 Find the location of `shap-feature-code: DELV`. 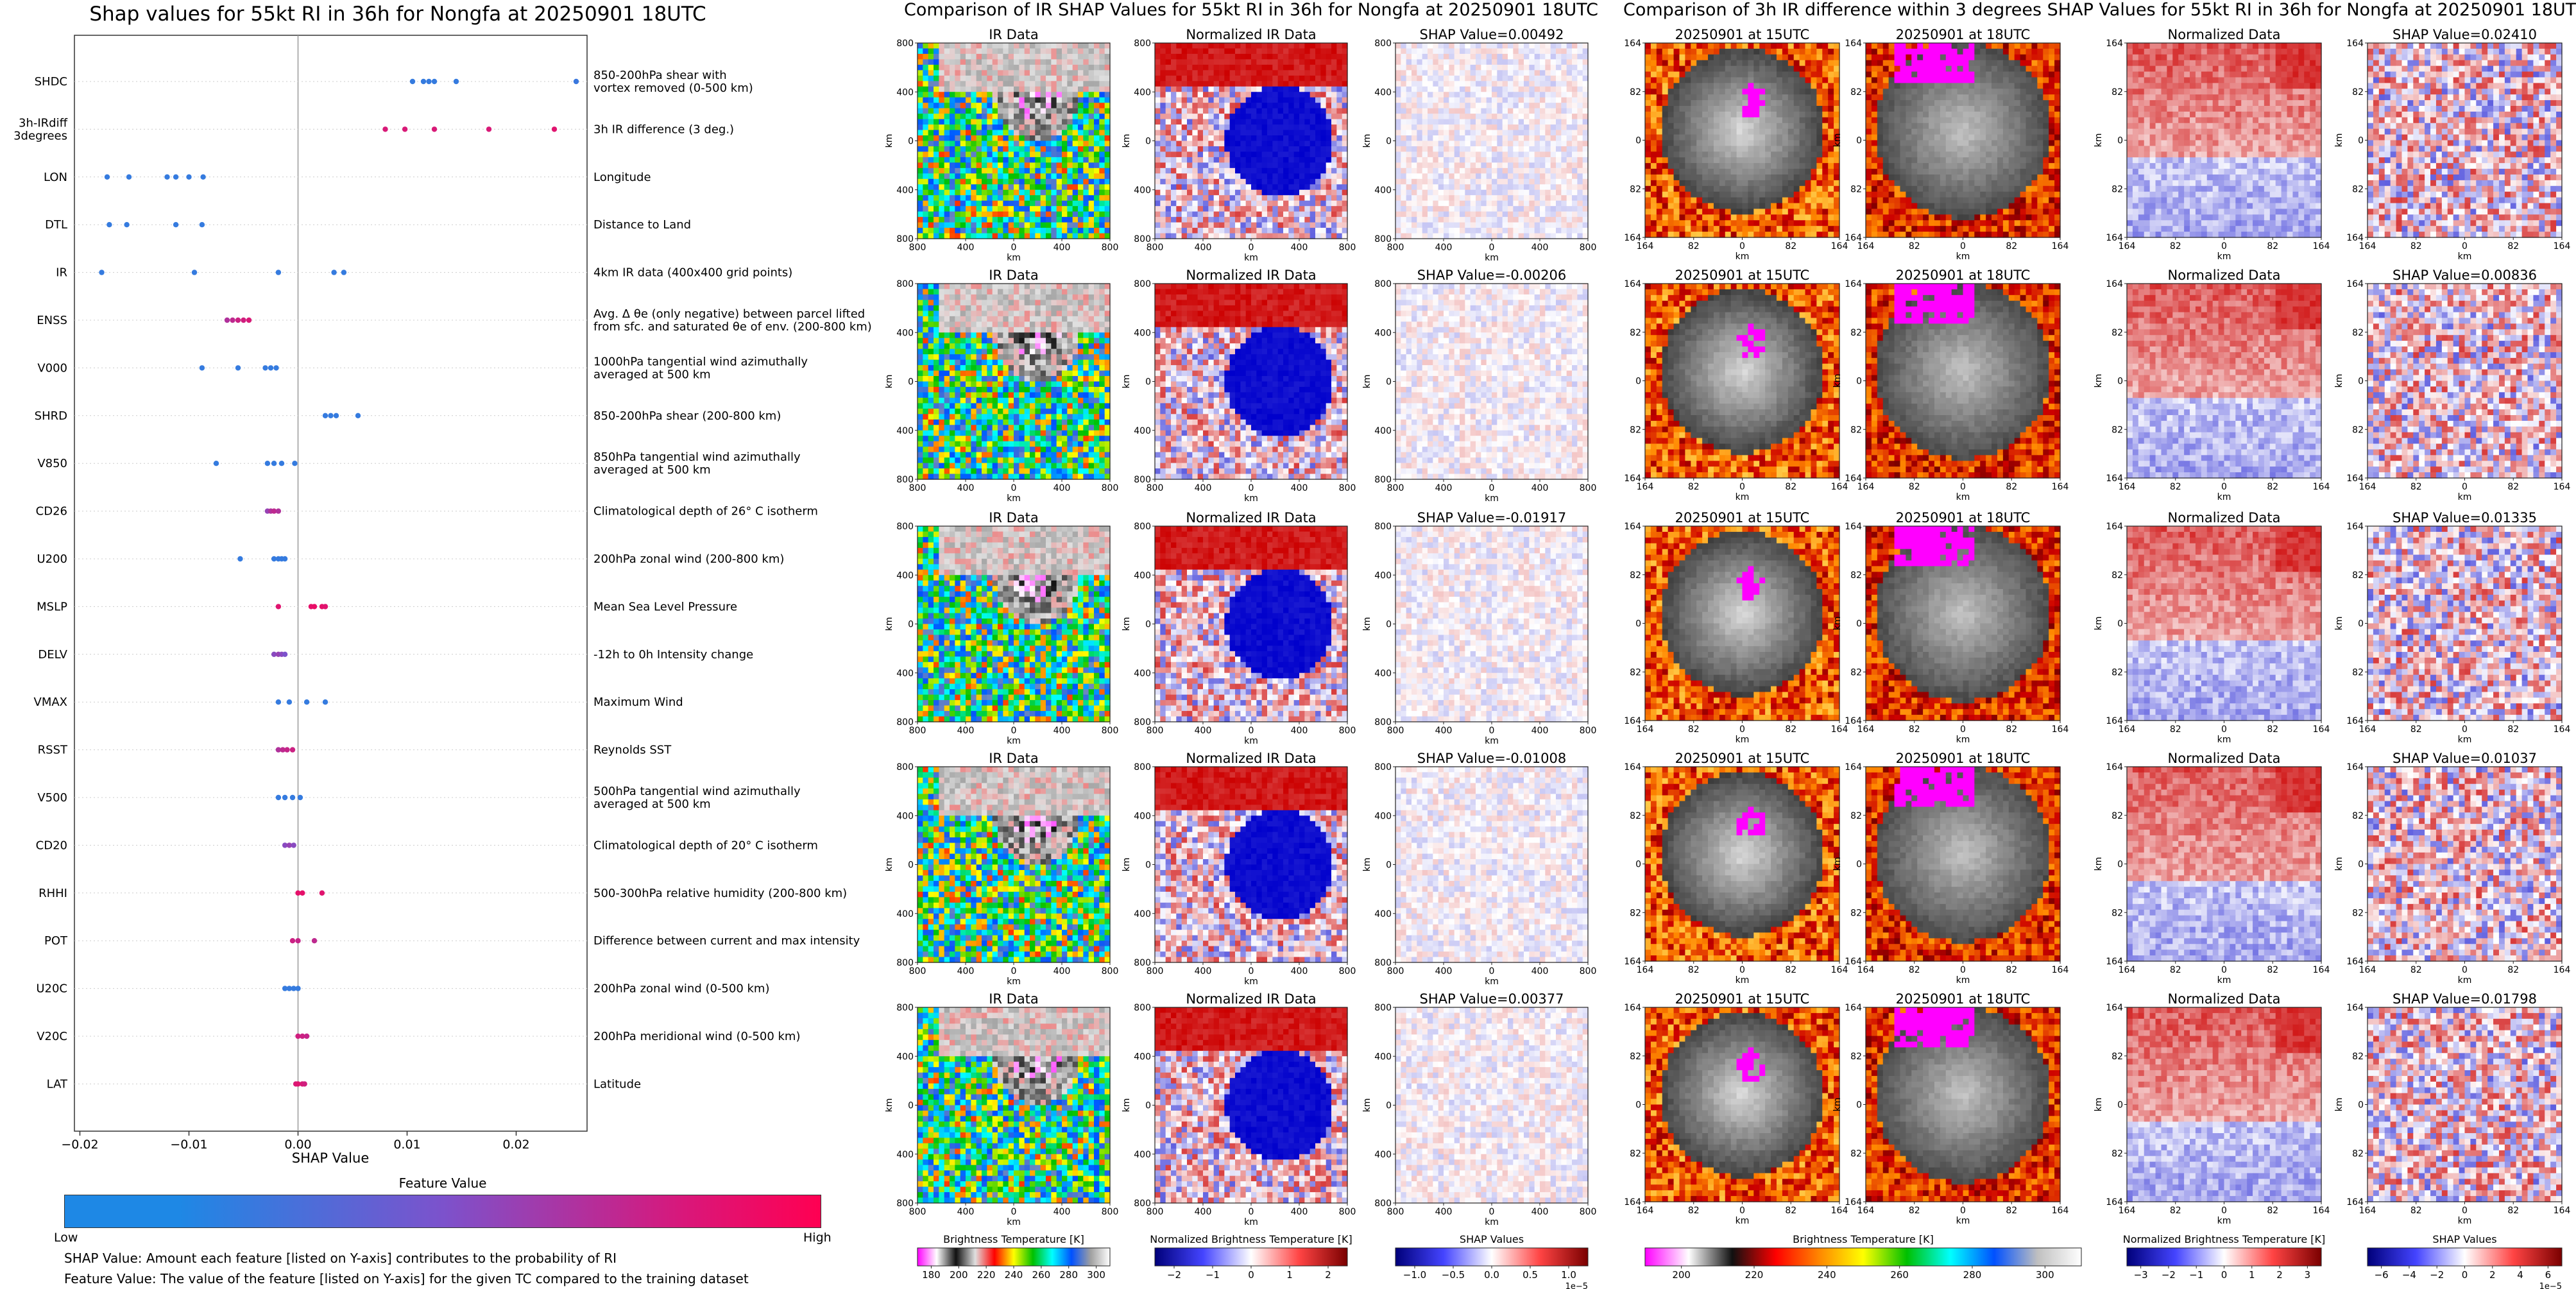

shap-feature-code: DELV is located at coordinates (53, 655).